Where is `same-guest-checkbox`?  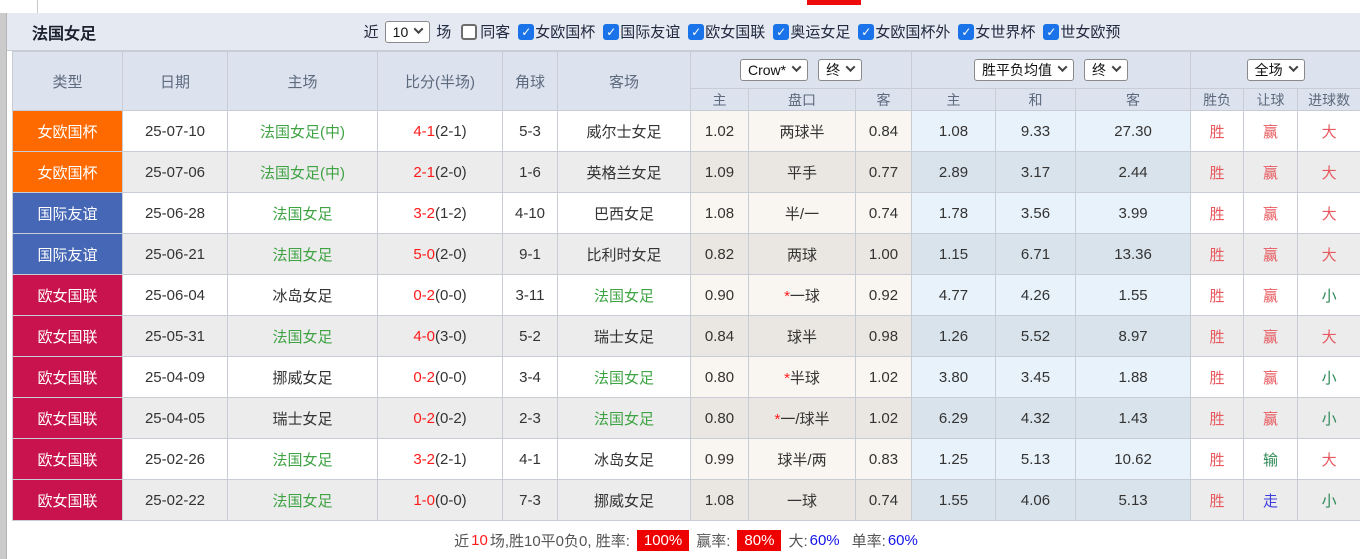
same-guest-checkbox is located at coordinates (469, 31).